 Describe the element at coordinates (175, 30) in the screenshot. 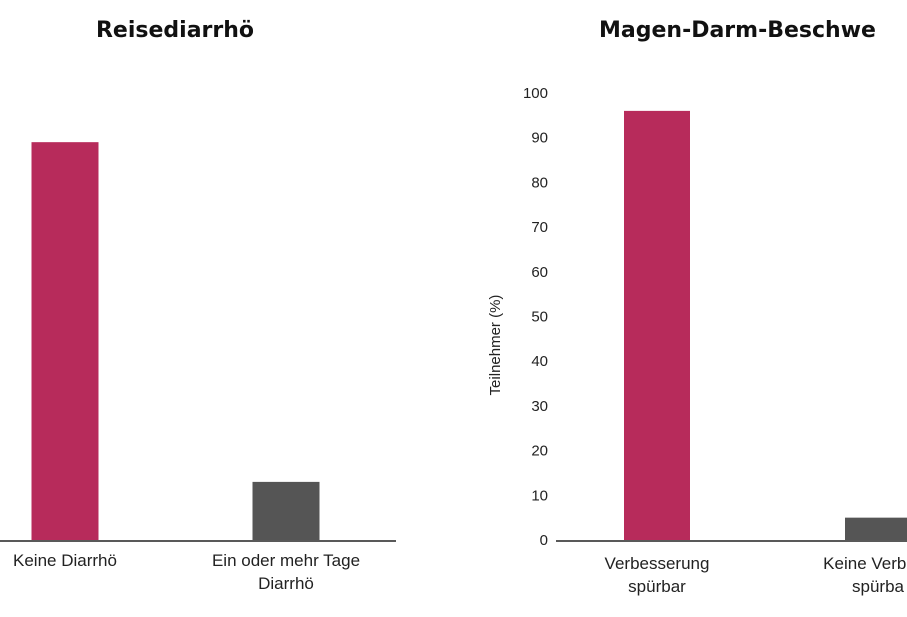

I see `left-chart-title: Reisediarrhö` at that location.